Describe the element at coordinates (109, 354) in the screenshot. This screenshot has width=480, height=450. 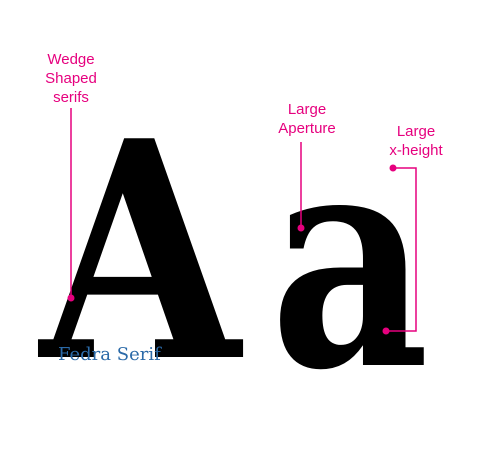
I see `font-name-caption: Fedra Serif` at that location.